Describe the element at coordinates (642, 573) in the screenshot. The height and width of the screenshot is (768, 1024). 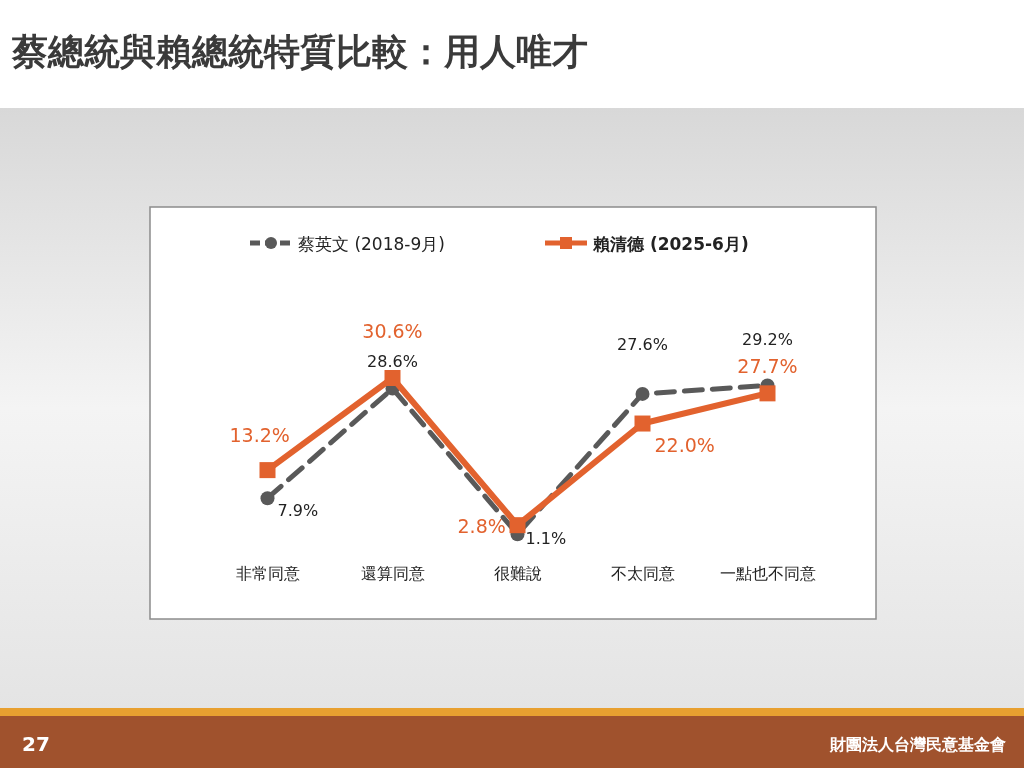
I see `x-tick-label: 不太同意` at that location.